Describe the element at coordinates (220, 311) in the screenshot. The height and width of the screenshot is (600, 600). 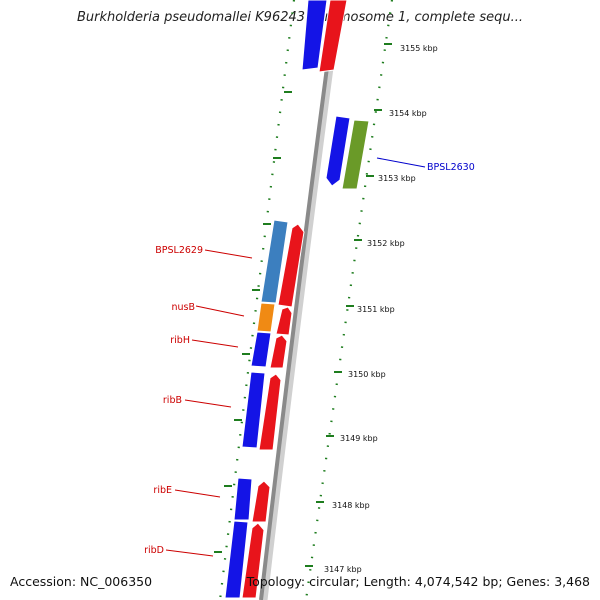
I see `leader-line-nusb` at that location.